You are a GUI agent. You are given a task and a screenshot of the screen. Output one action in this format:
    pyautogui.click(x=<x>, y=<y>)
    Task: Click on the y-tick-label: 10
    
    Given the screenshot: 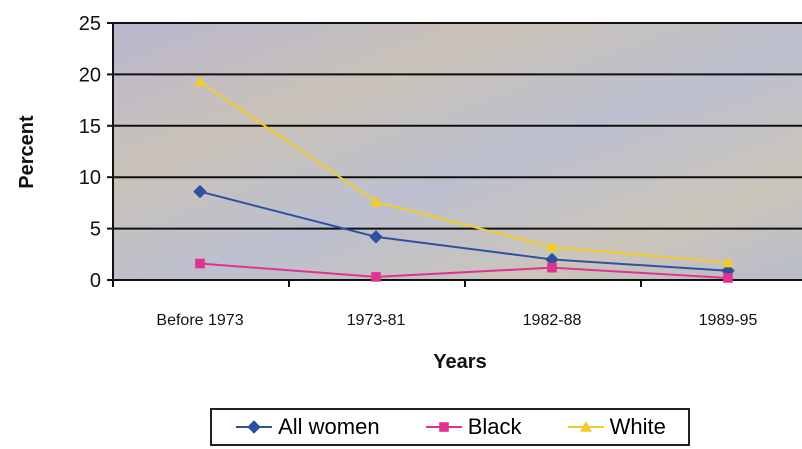 What is the action you would take?
    pyautogui.click(x=90, y=178)
    